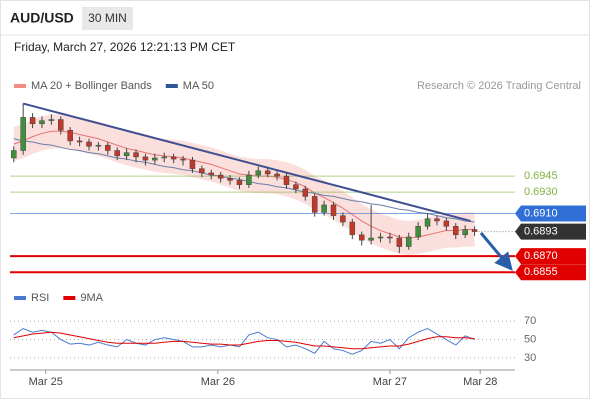 This screenshot has height=400, width=590. Describe the element at coordinates (91, 298) in the screenshot. I see `legend-label: 9MA` at that location.